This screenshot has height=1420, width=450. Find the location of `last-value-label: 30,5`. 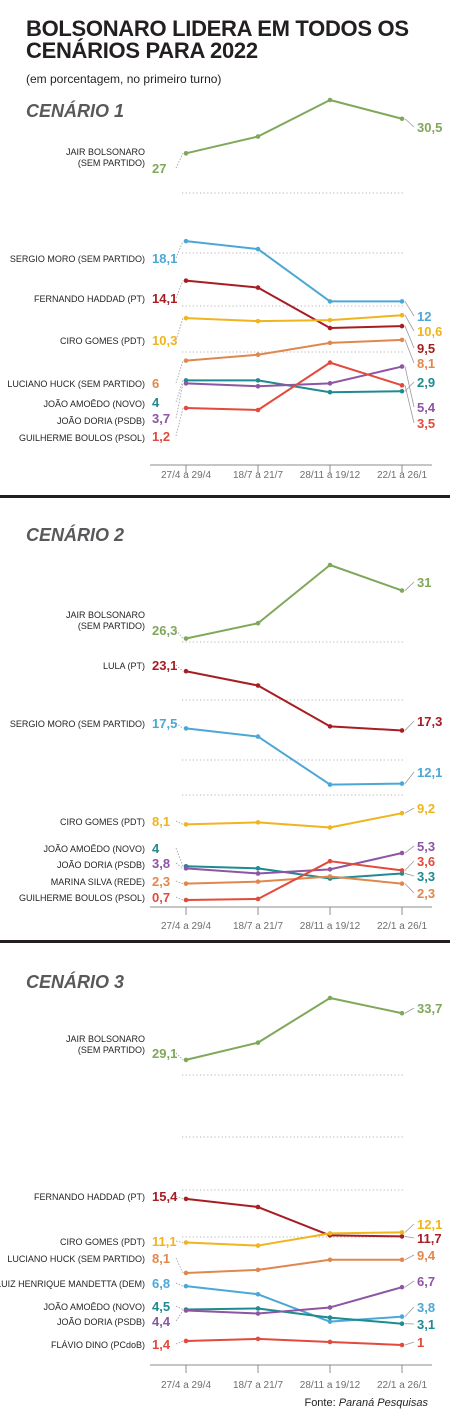

last-value-label: 30,5 is located at coordinates (429, 127).